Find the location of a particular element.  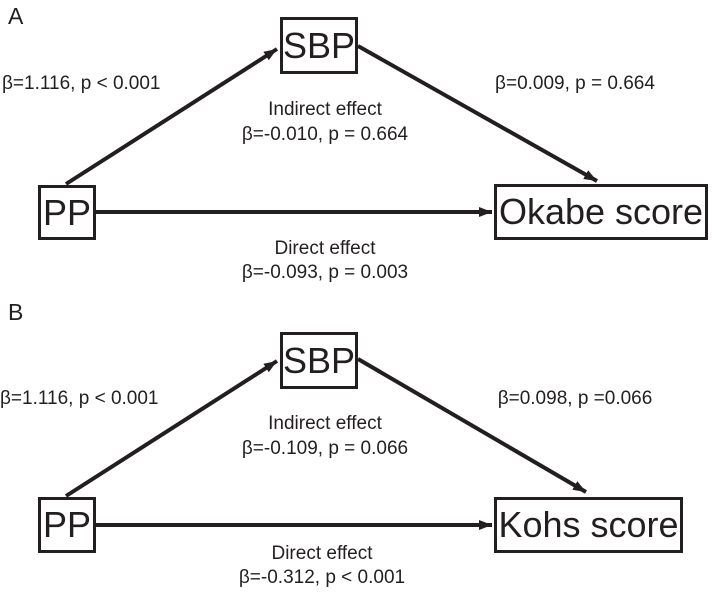

arrow-pp-to-sbp-panel-a is located at coordinates (171, 116).